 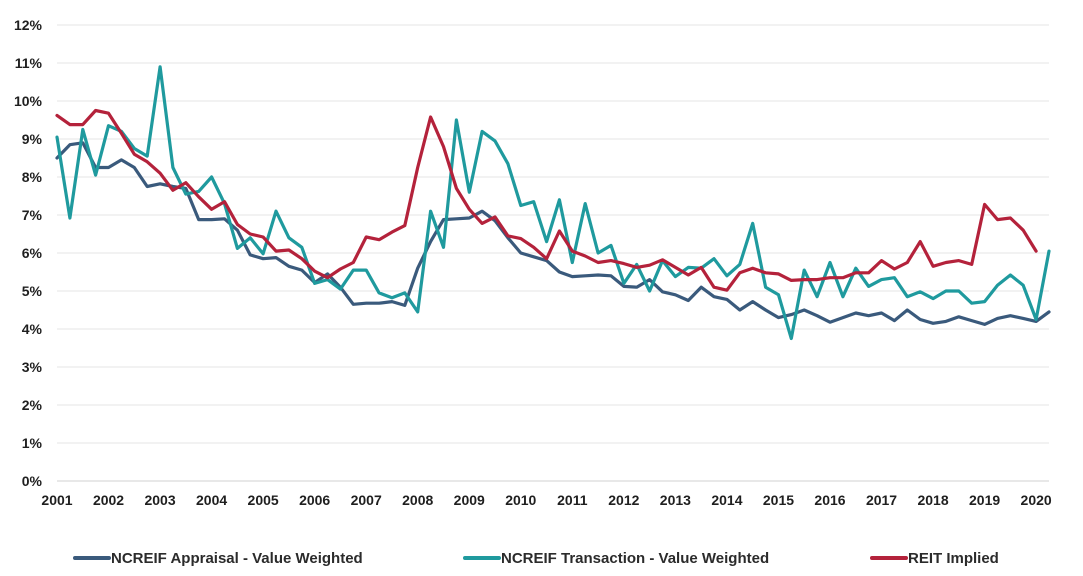 What do you see at coordinates (32, 405) in the screenshot?
I see `y-tick-label: 2%` at bounding box center [32, 405].